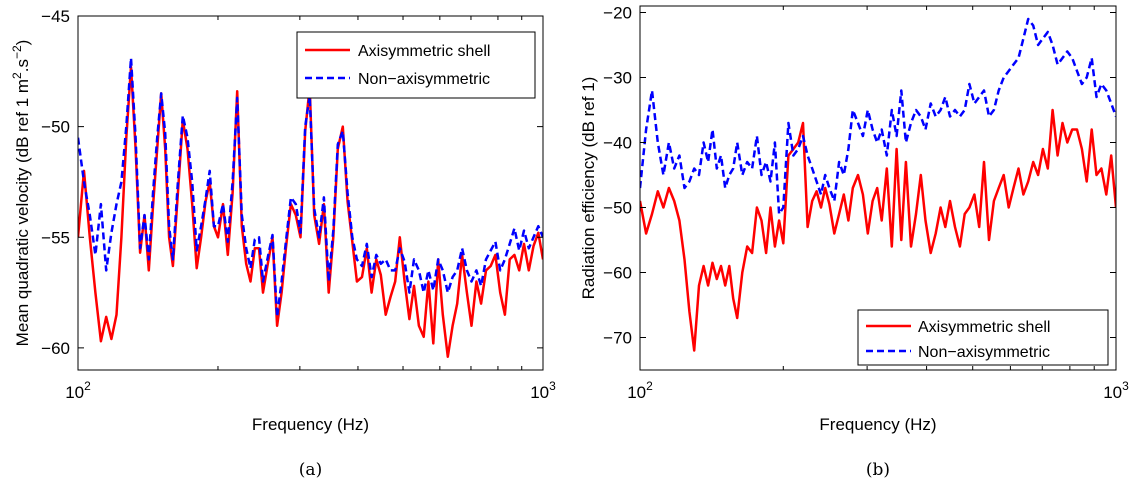  What do you see at coordinates (617, 143) in the screenshot?
I see `chart-b-ytick-label: −40` at bounding box center [617, 143].